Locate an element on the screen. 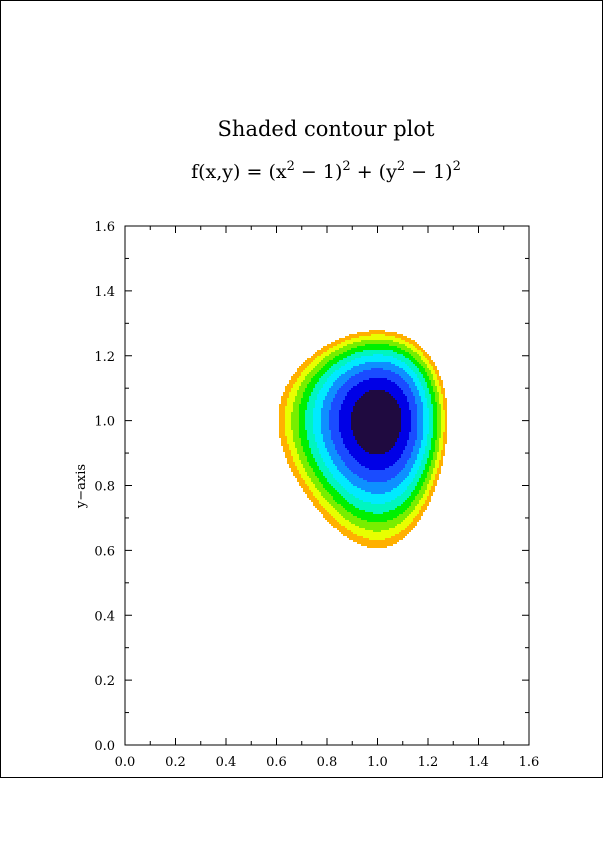 The height and width of the screenshot is (853, 603). x-tick-labels: 0.0 0.2 0.4 0.6 0.8 1.0 1.2 1.4 1.6 is located at coordinates (327, 762).